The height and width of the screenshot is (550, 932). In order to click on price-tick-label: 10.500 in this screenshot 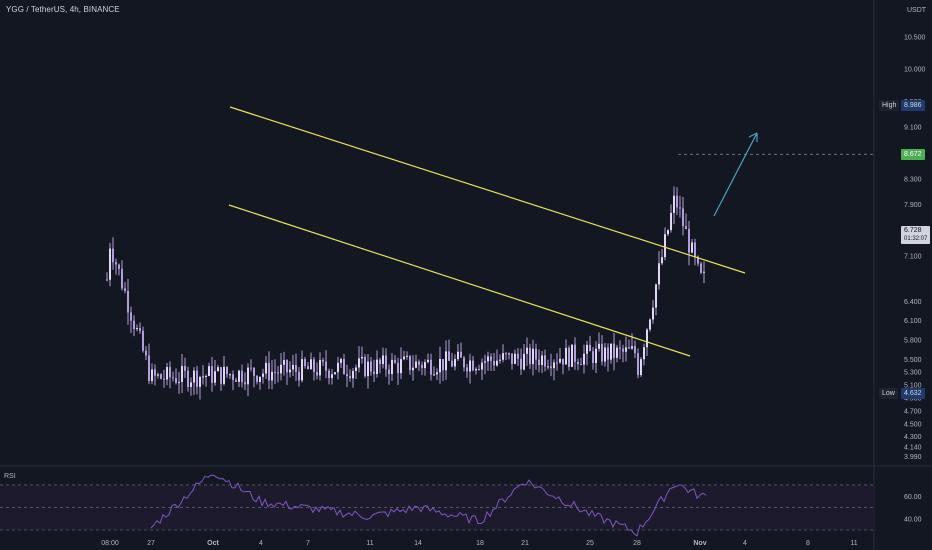, I will do `click(915, 37)`.